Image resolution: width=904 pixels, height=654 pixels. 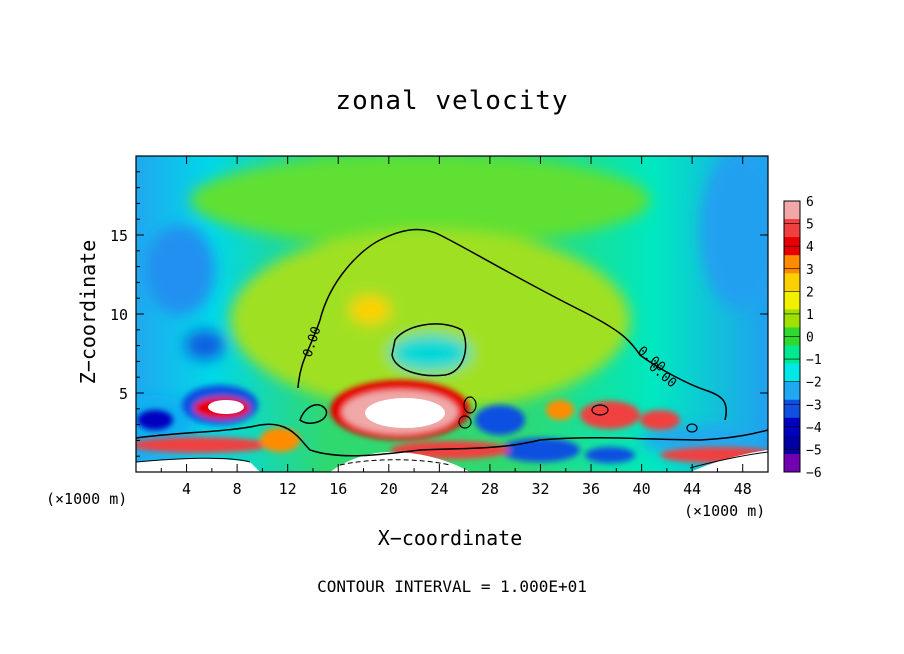 I want to click on x-tick-label: 48, so click(x=743, y=489).